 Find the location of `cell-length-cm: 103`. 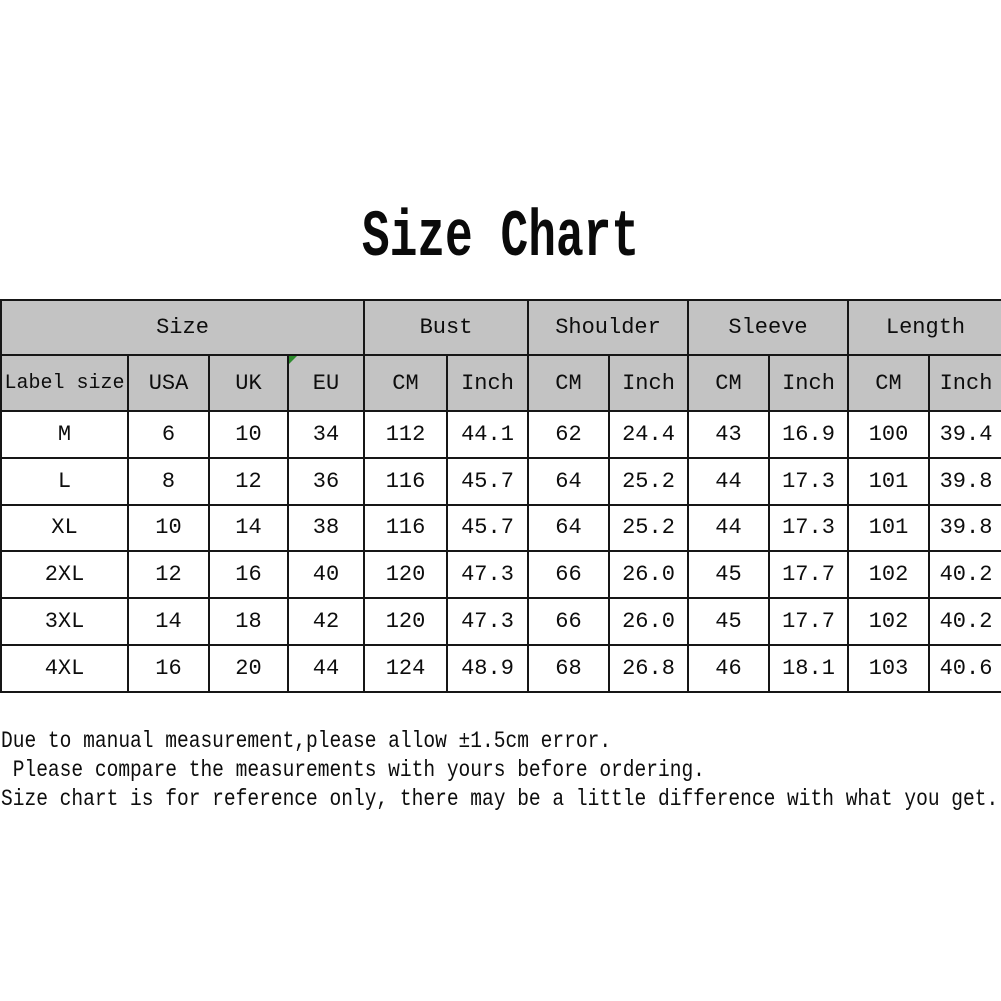

cell-length-cm: 103 is located at coordinates (888, 668).